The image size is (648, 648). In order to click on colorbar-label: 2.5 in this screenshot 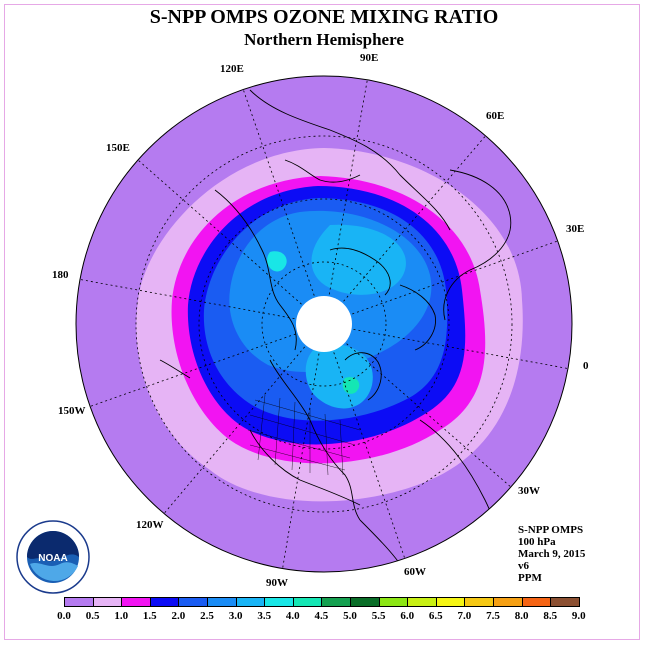, I will do `click(207, 616)`.